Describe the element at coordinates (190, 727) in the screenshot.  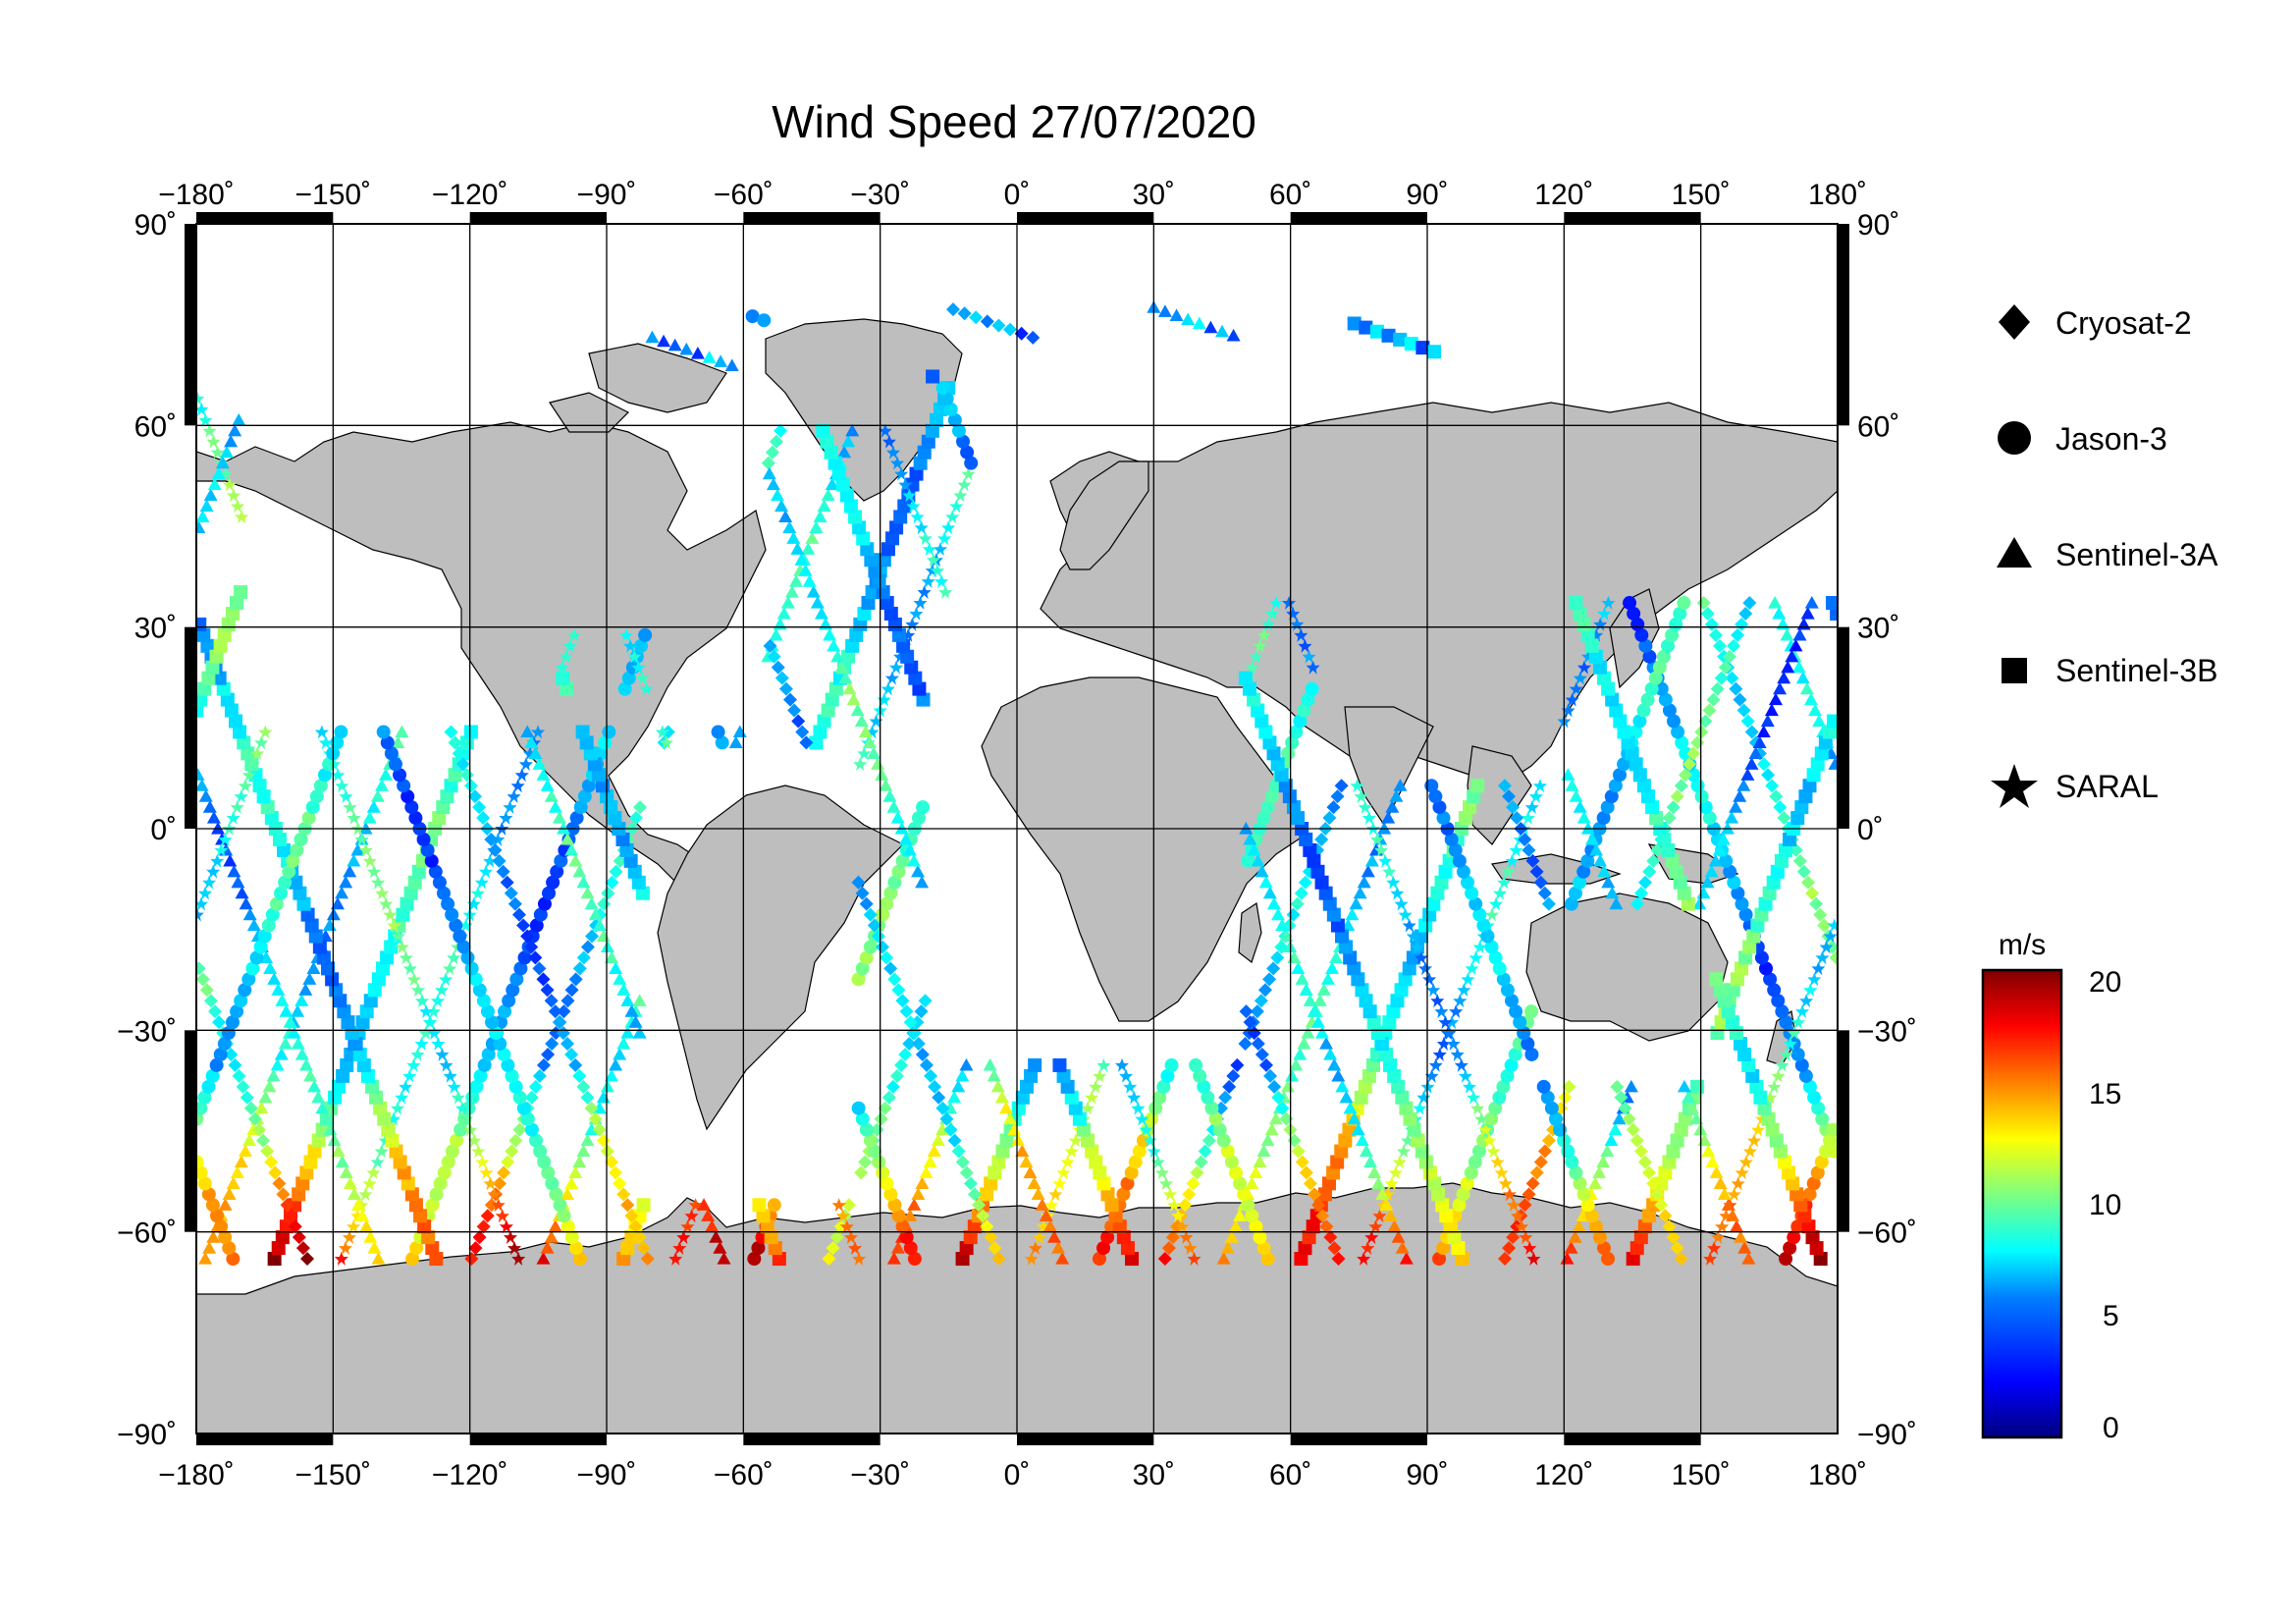
I see `border-bar-left` at that location.